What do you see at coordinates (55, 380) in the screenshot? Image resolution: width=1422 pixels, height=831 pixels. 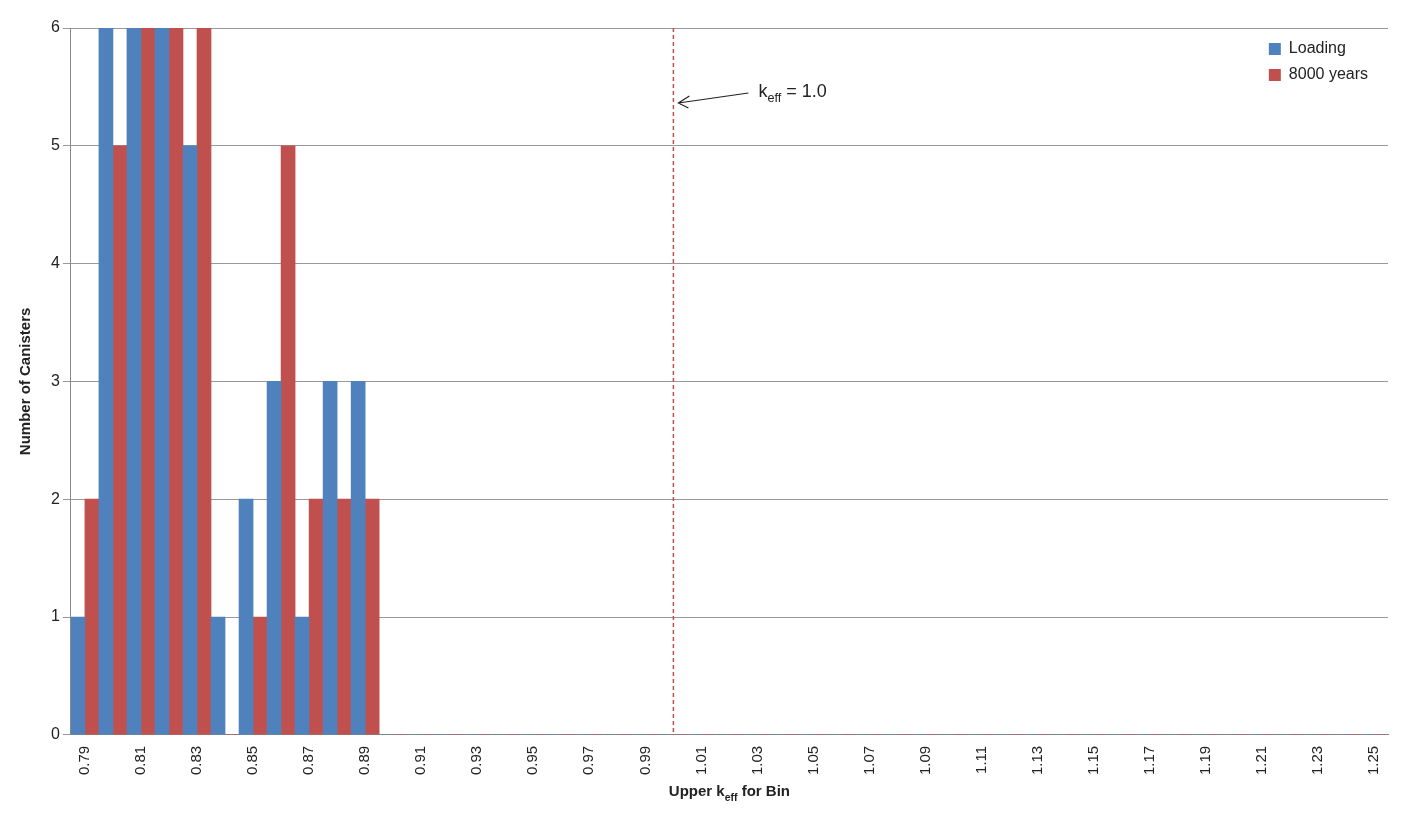 I see `y-tick-label: 3` at bounding box center [55, 380].